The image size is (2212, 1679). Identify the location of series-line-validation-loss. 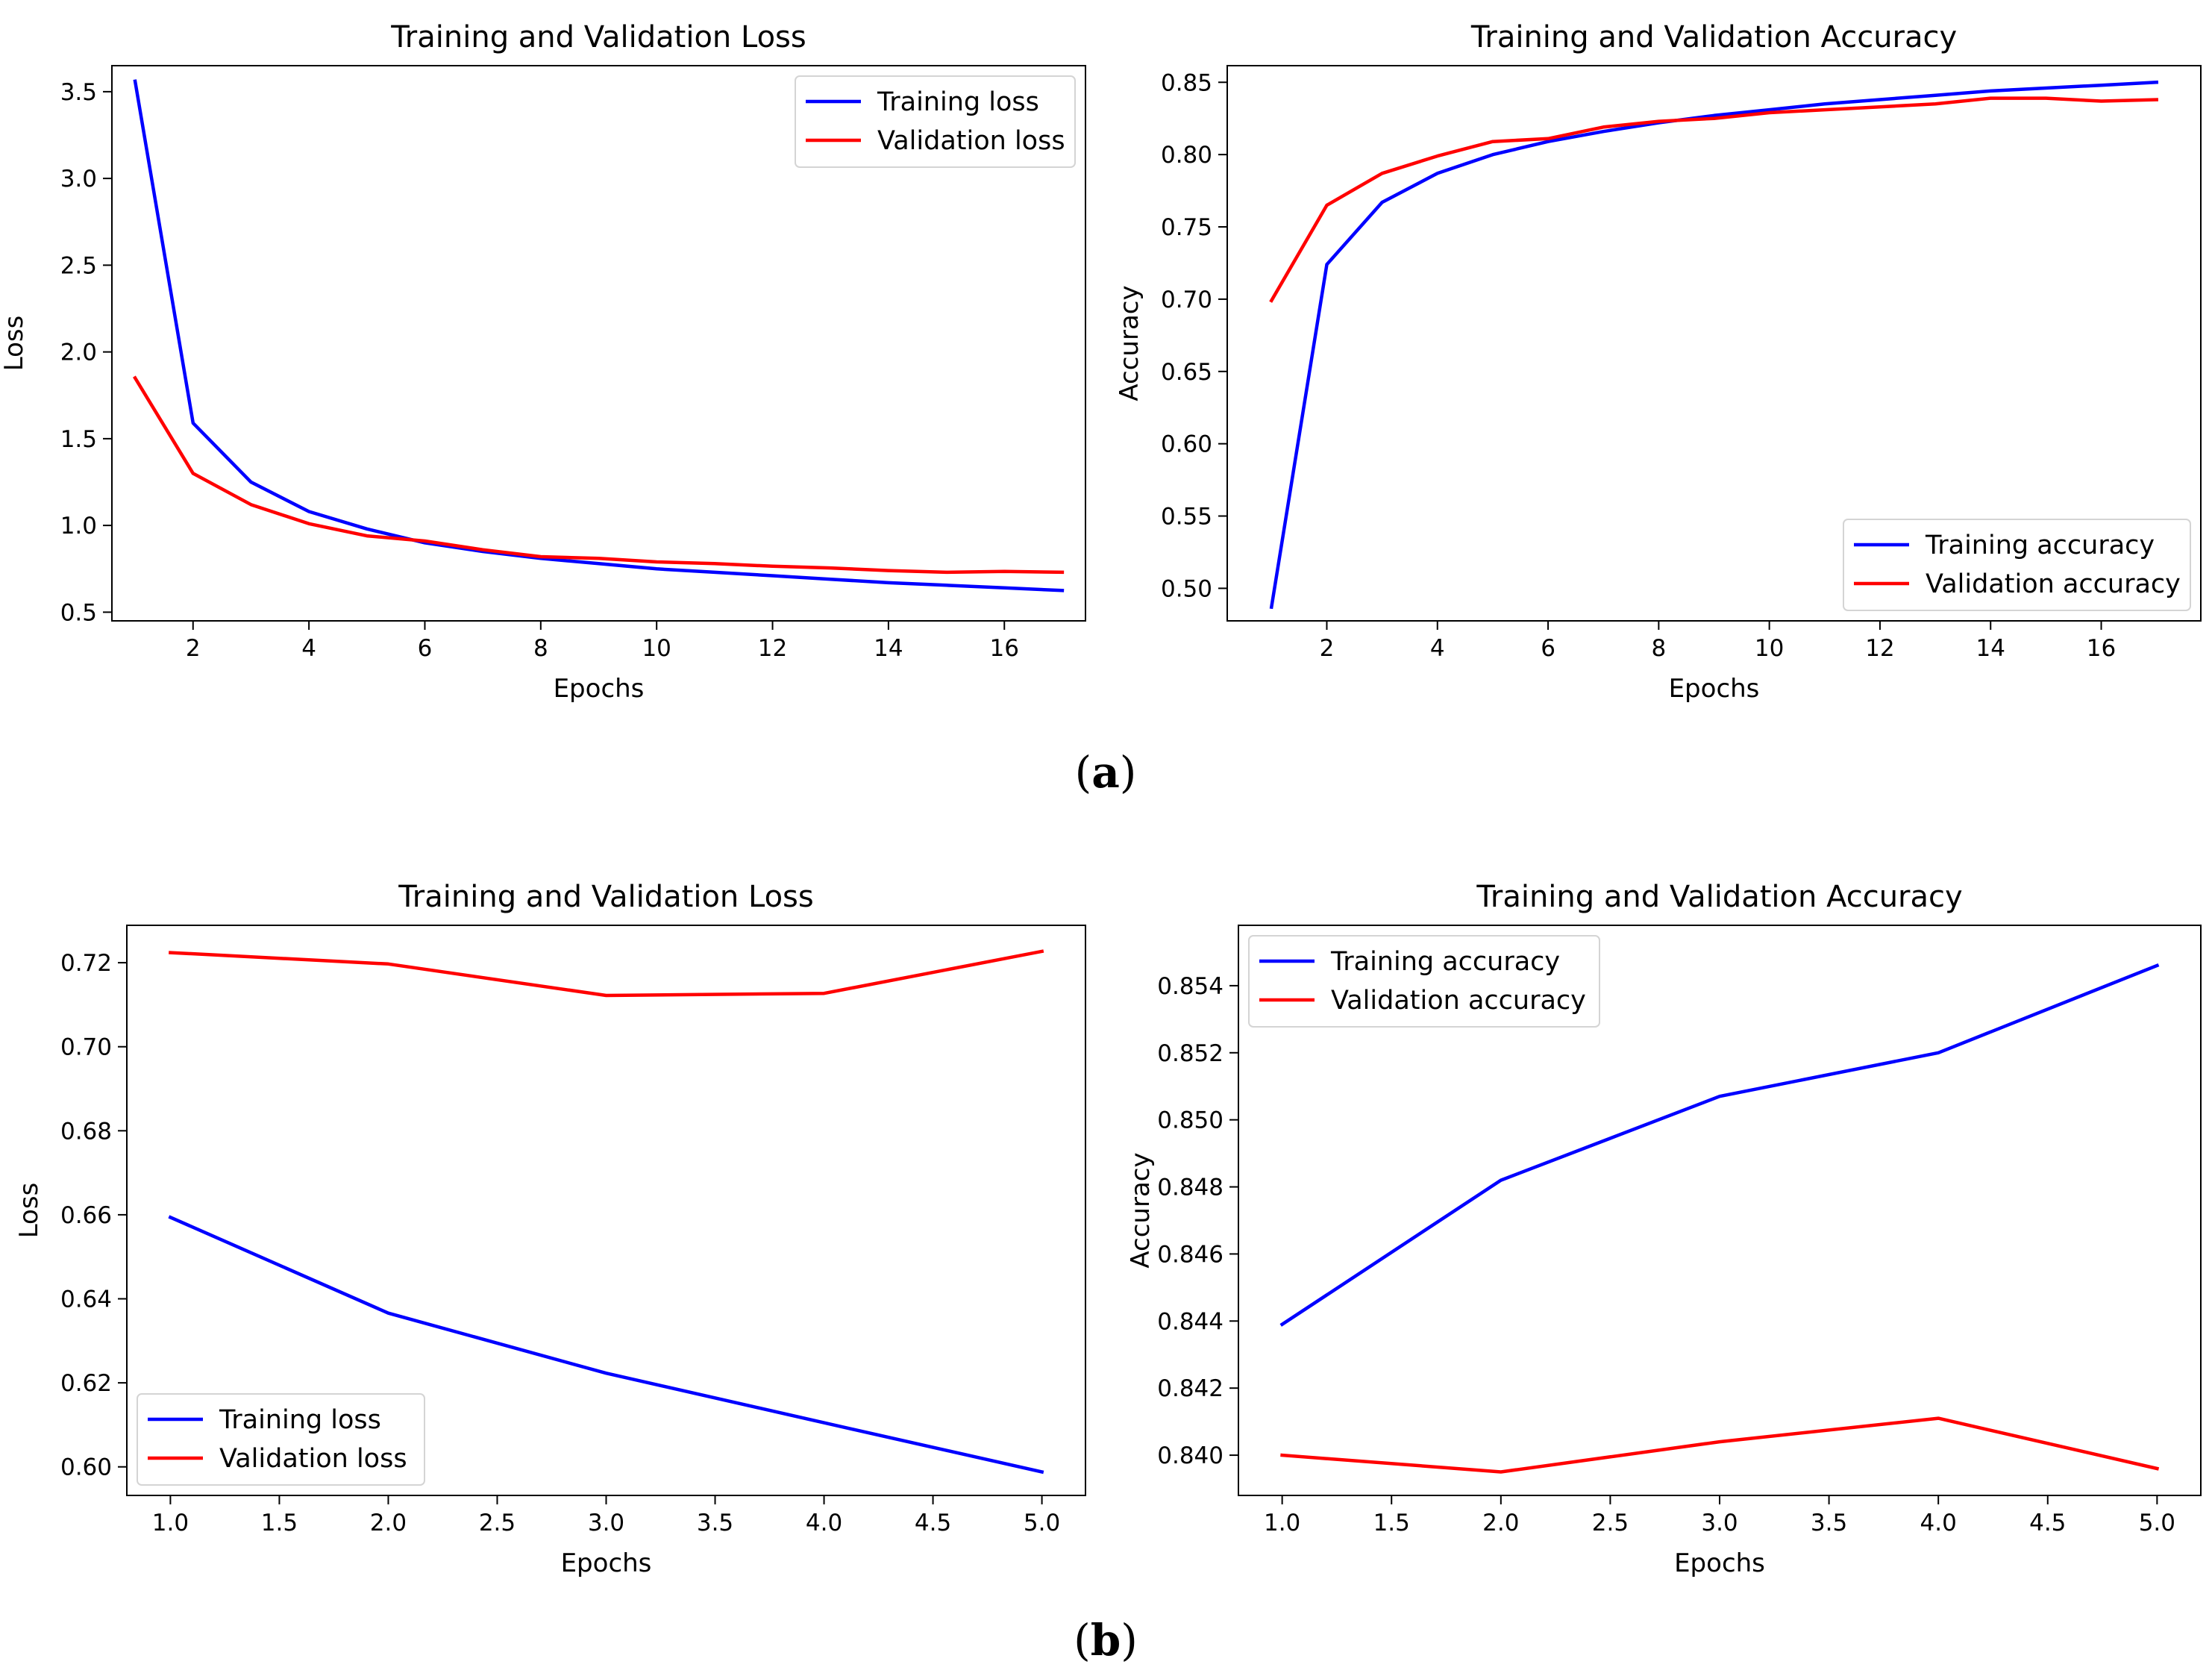
(599, 475).